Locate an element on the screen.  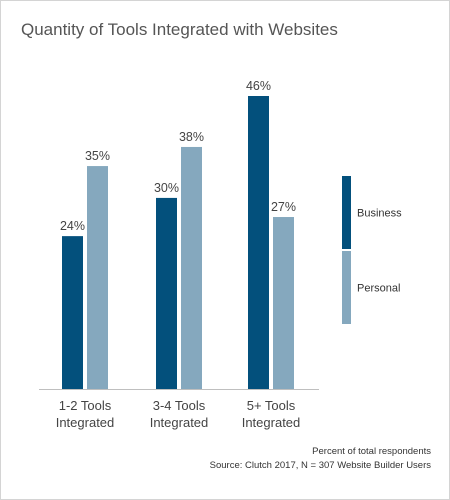
data-label-business-3: 46% is located at coordinates (258, 86).